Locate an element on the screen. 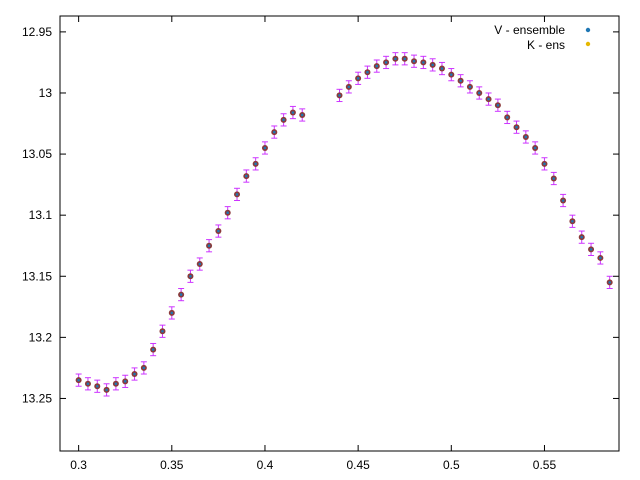  legend-marker-k-ens is located at coordinates (588, 44).